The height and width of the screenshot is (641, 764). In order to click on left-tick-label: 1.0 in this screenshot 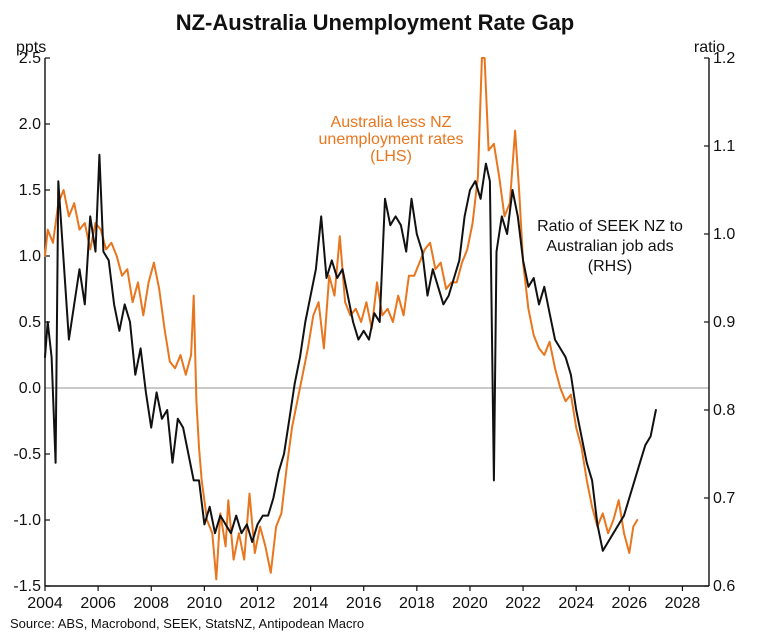, I will do `click(30, 256)`.